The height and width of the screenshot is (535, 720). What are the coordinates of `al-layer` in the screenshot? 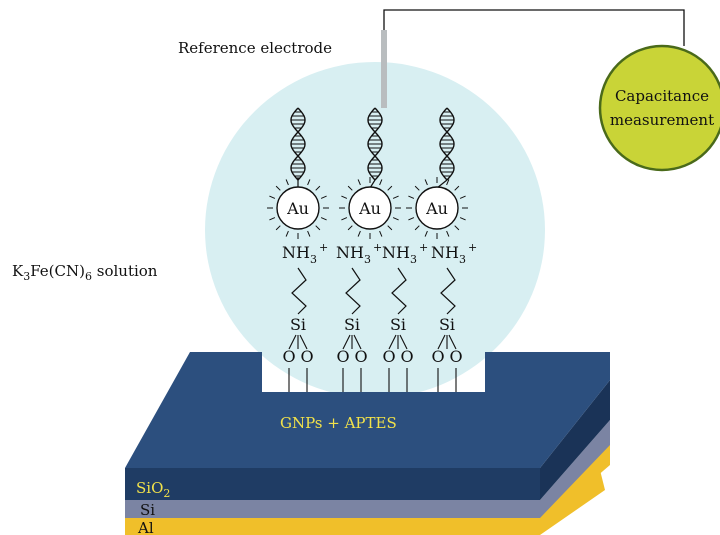 It's located at (365, 502).